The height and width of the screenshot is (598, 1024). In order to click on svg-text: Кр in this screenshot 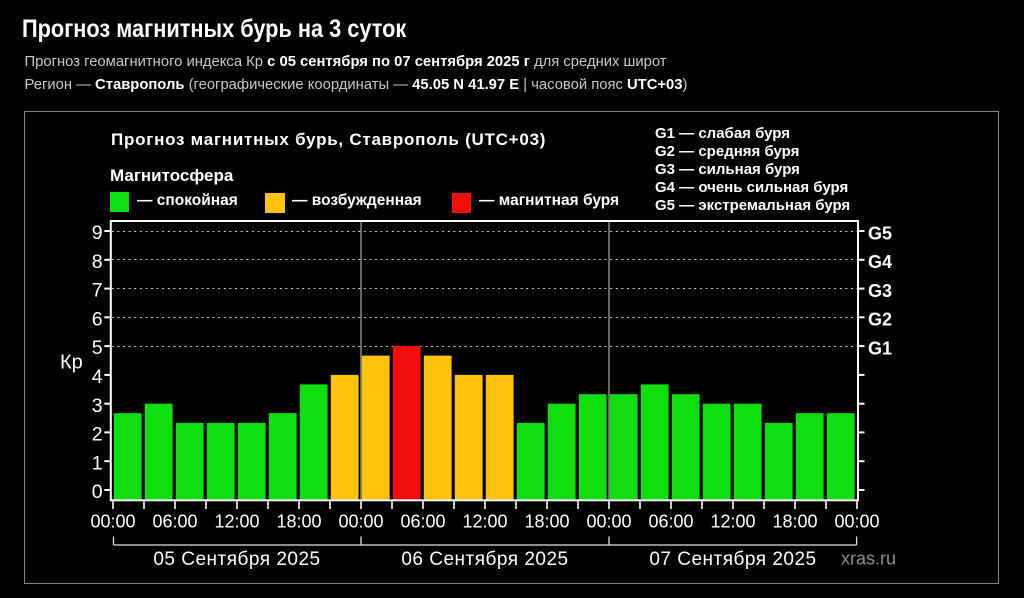, I will do `click(71, 363)`.